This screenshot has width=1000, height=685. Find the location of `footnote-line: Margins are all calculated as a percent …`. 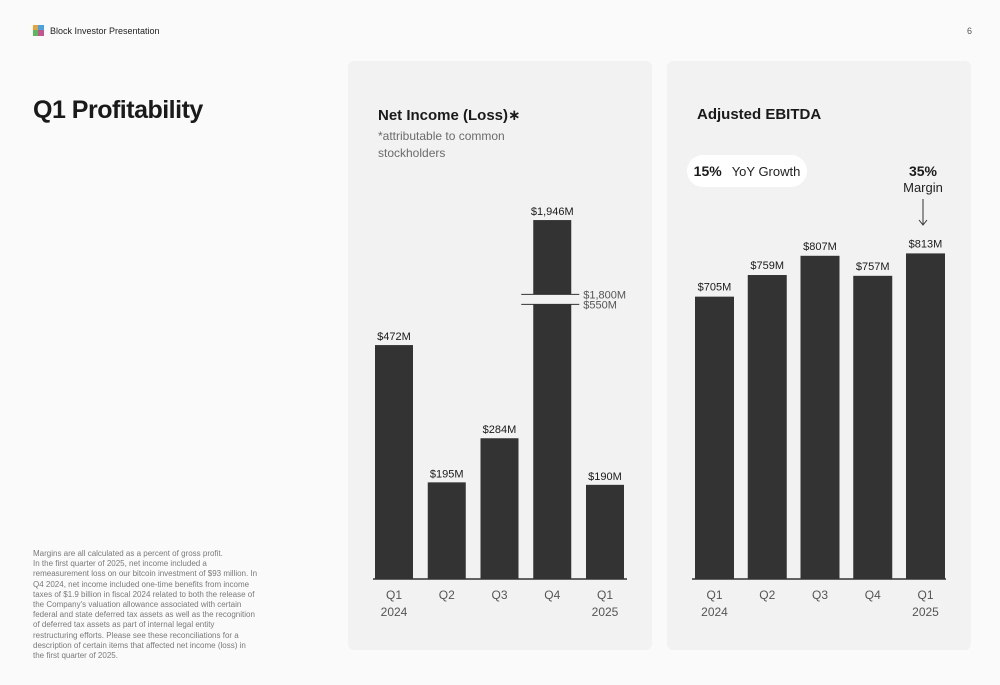

footnote-line: Margins are all calculated as a percent … is located at coordinates (128, 553).